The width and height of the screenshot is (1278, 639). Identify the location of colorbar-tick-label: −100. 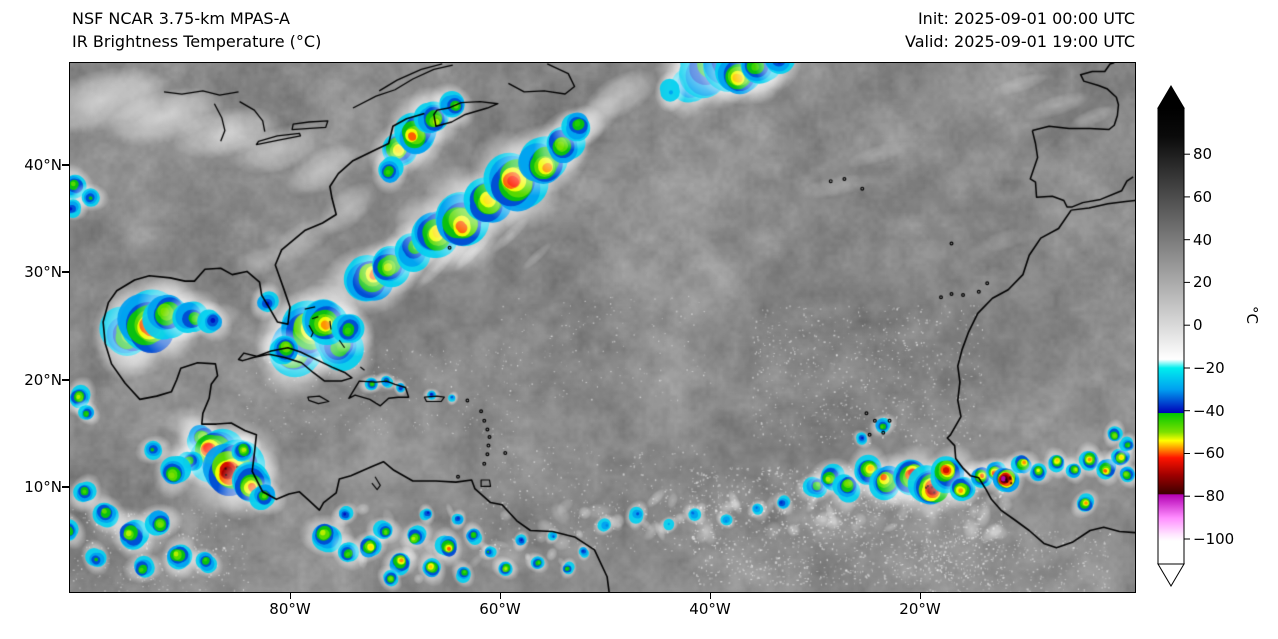
(1214, 538).